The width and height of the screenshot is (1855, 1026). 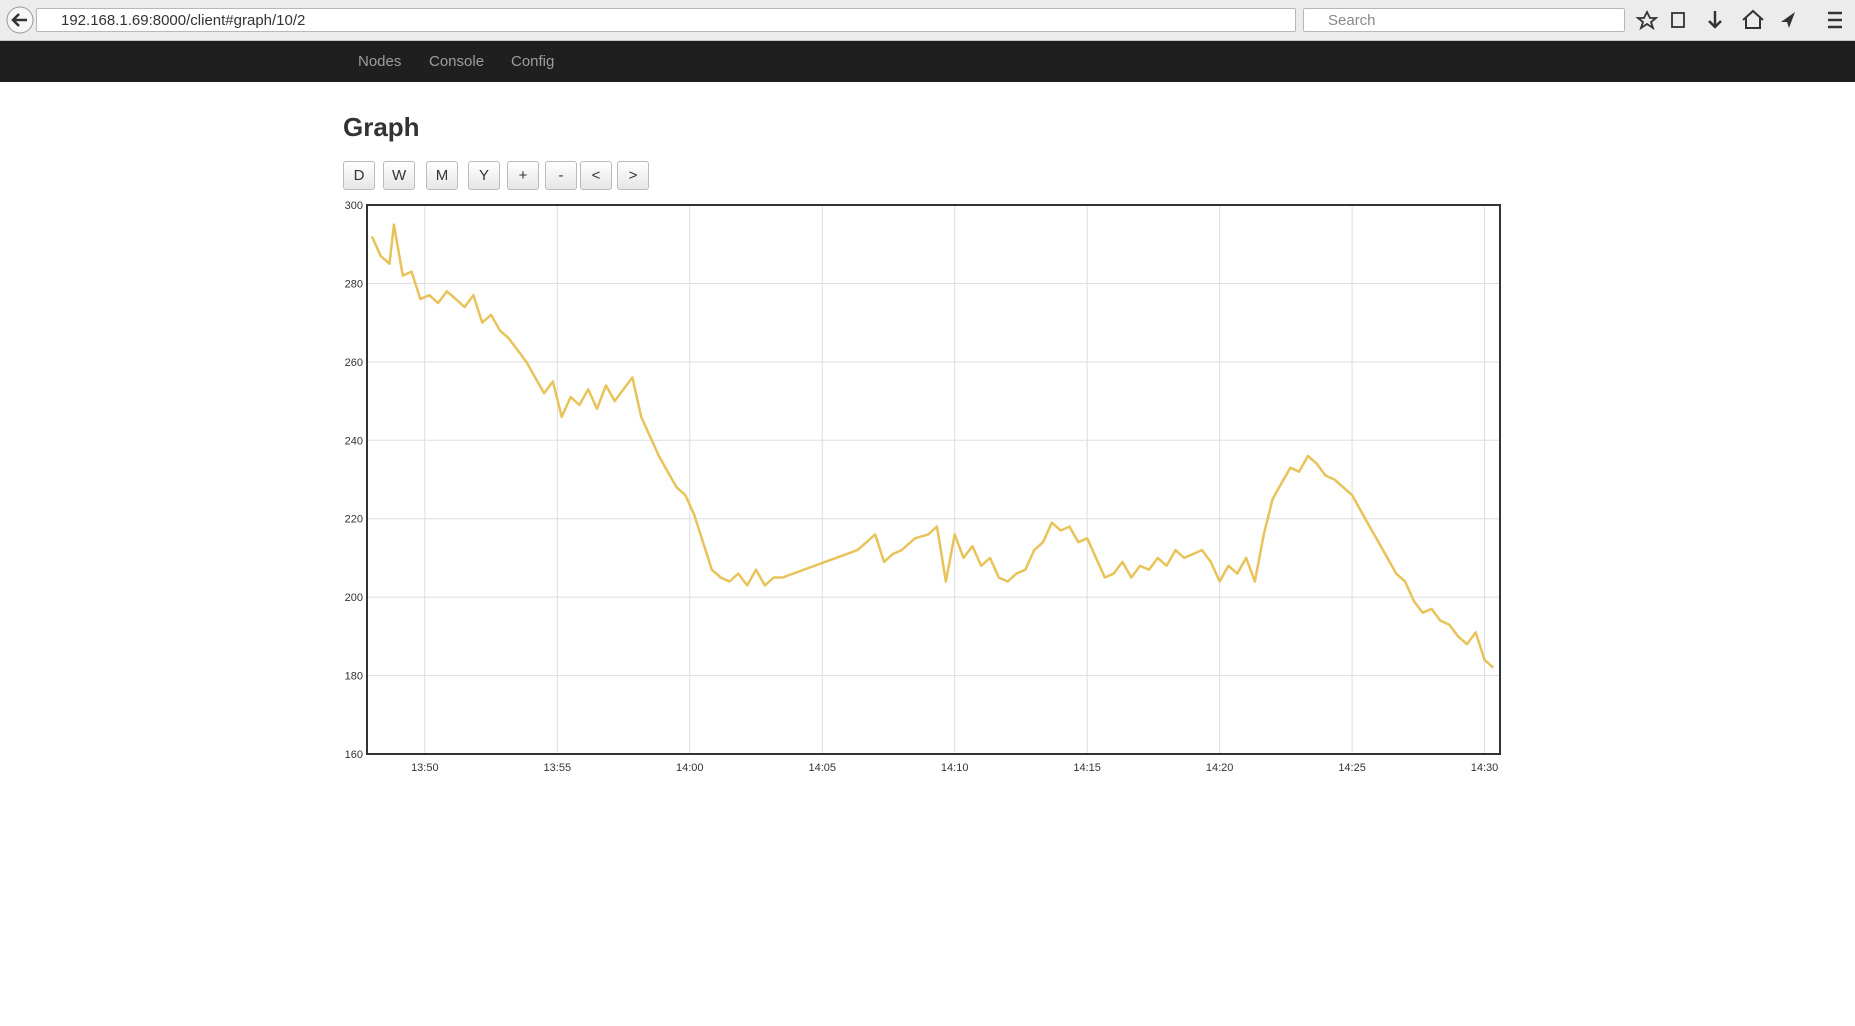 I want to click on x-tick-label: 14:10, so click(x=955, y=768).